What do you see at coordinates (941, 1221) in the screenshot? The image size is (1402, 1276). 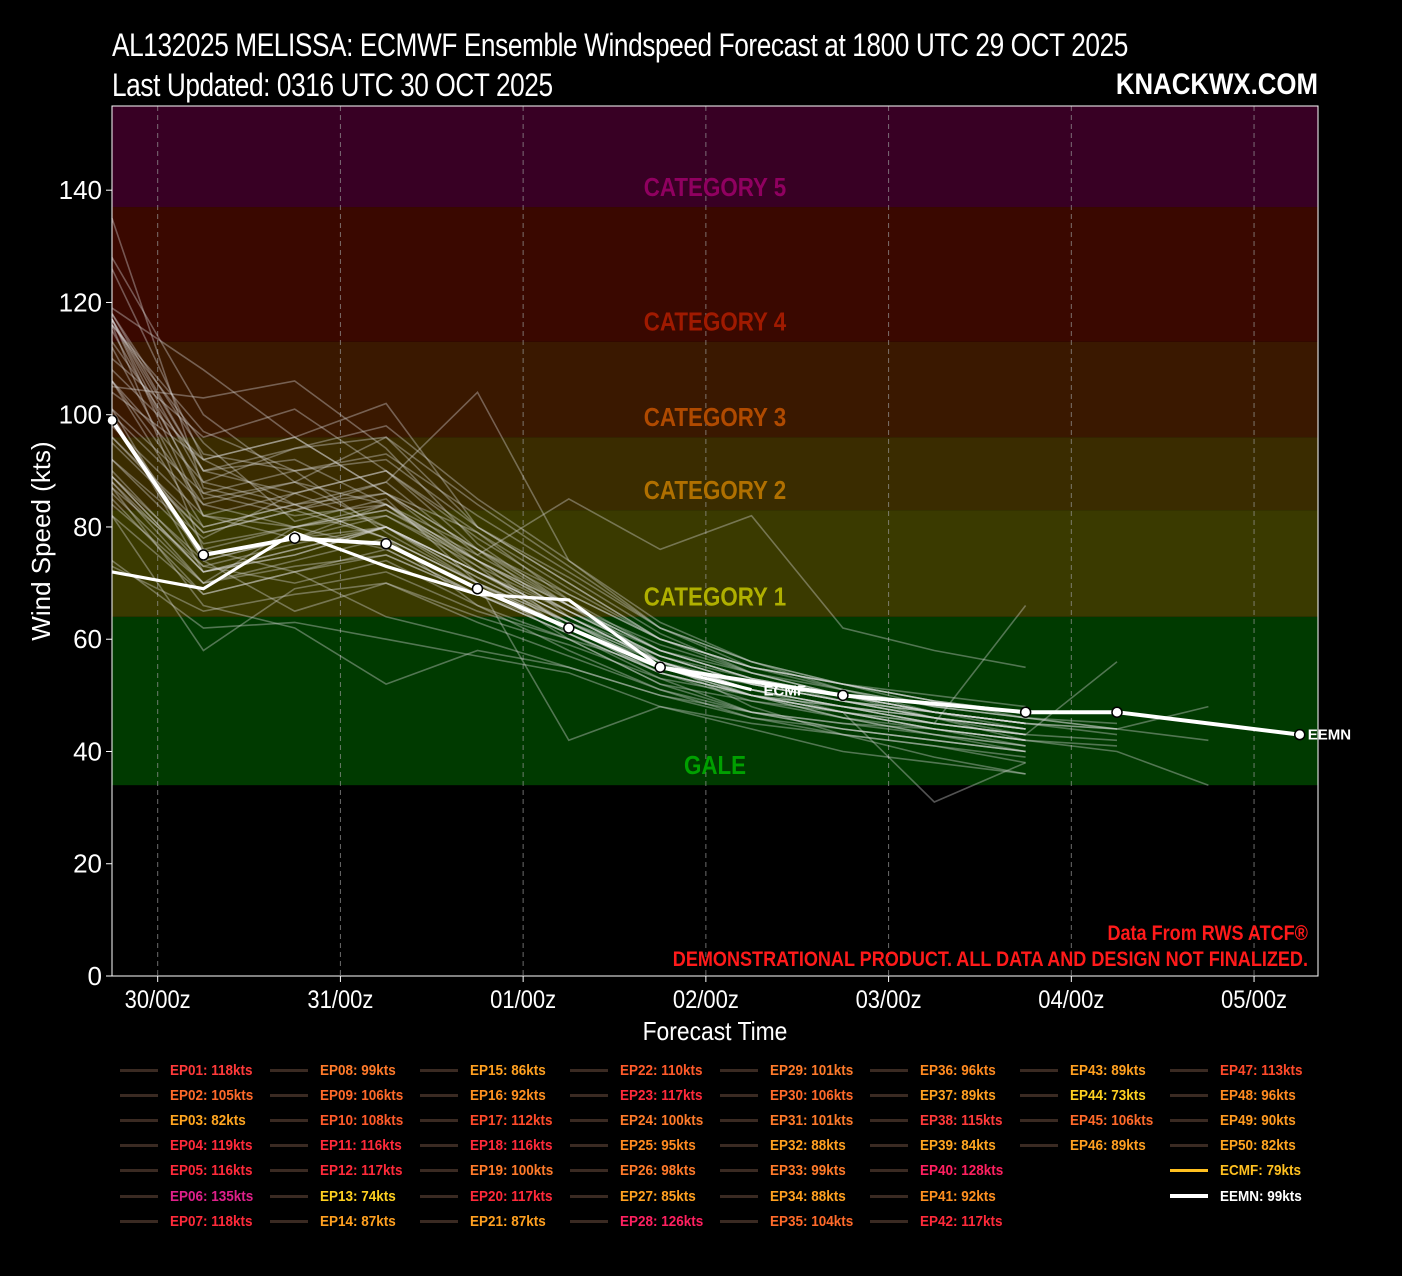 I see `legend-item: EP42: 117kts` at bounding box center [941, 1221].